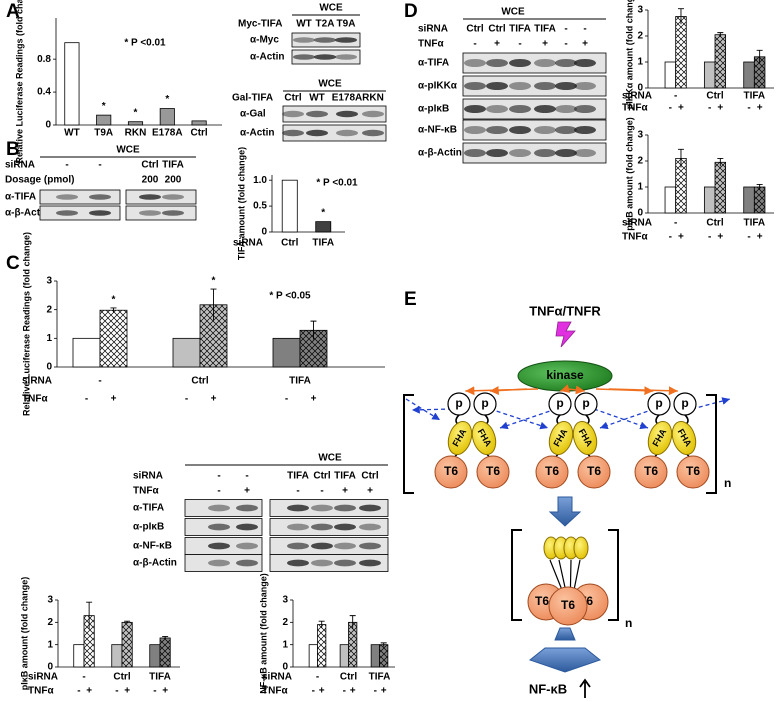 This screenshot has height=701, width=777. I want to click on x-tick-label: Ctrl, so click(289, 243).